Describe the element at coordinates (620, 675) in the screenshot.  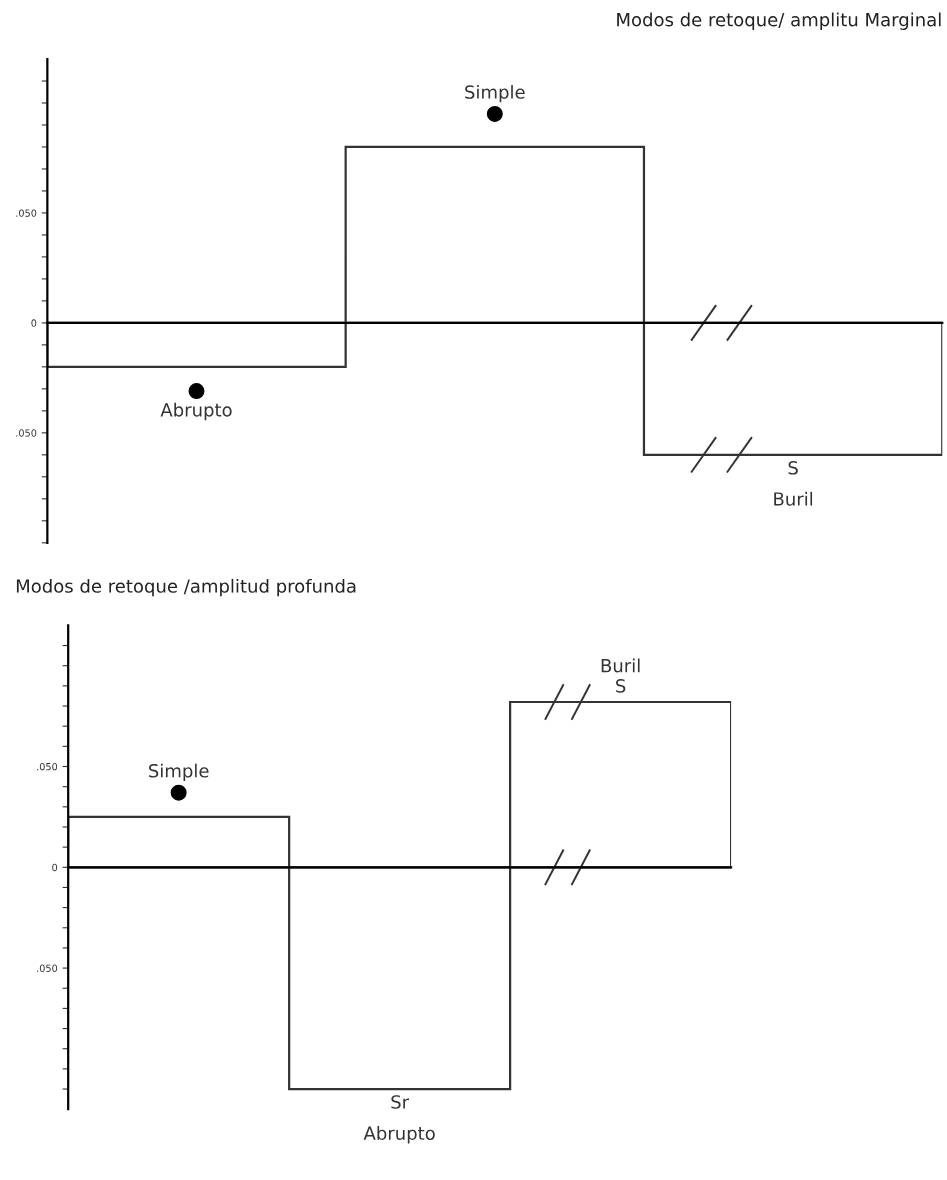
I see `x-tick-label: Buril S` at that location.